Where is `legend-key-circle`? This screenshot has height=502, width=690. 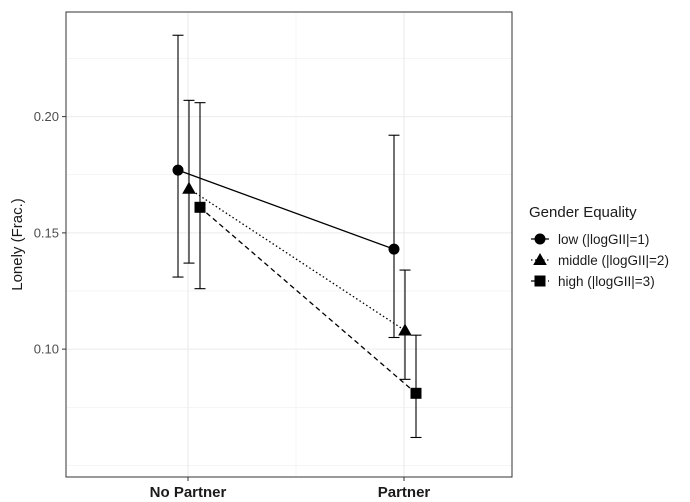
legend-key-circle is located at coordinates (540, 239).